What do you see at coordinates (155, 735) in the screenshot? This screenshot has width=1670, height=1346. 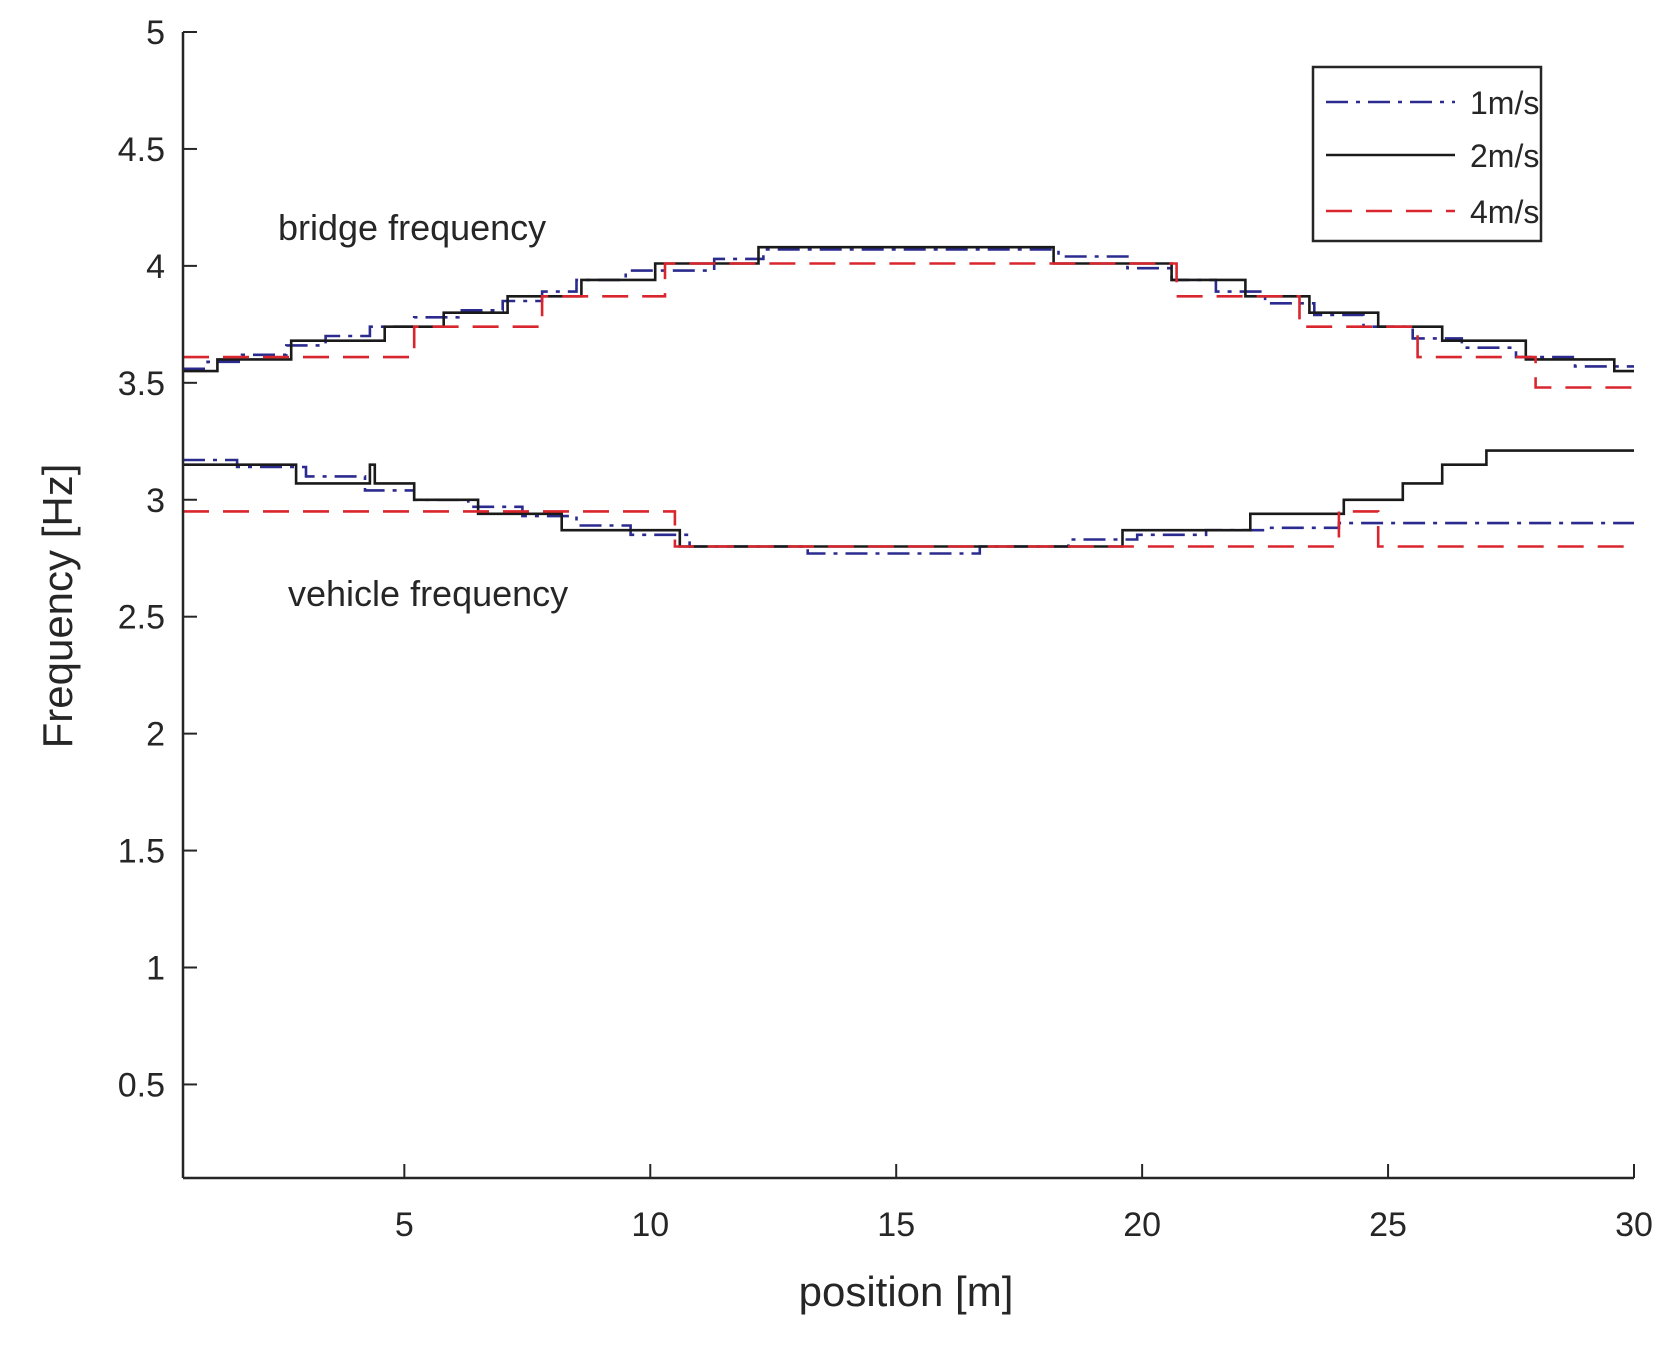 I see `y-tick-label: 2` at bounding box center [155, 735].